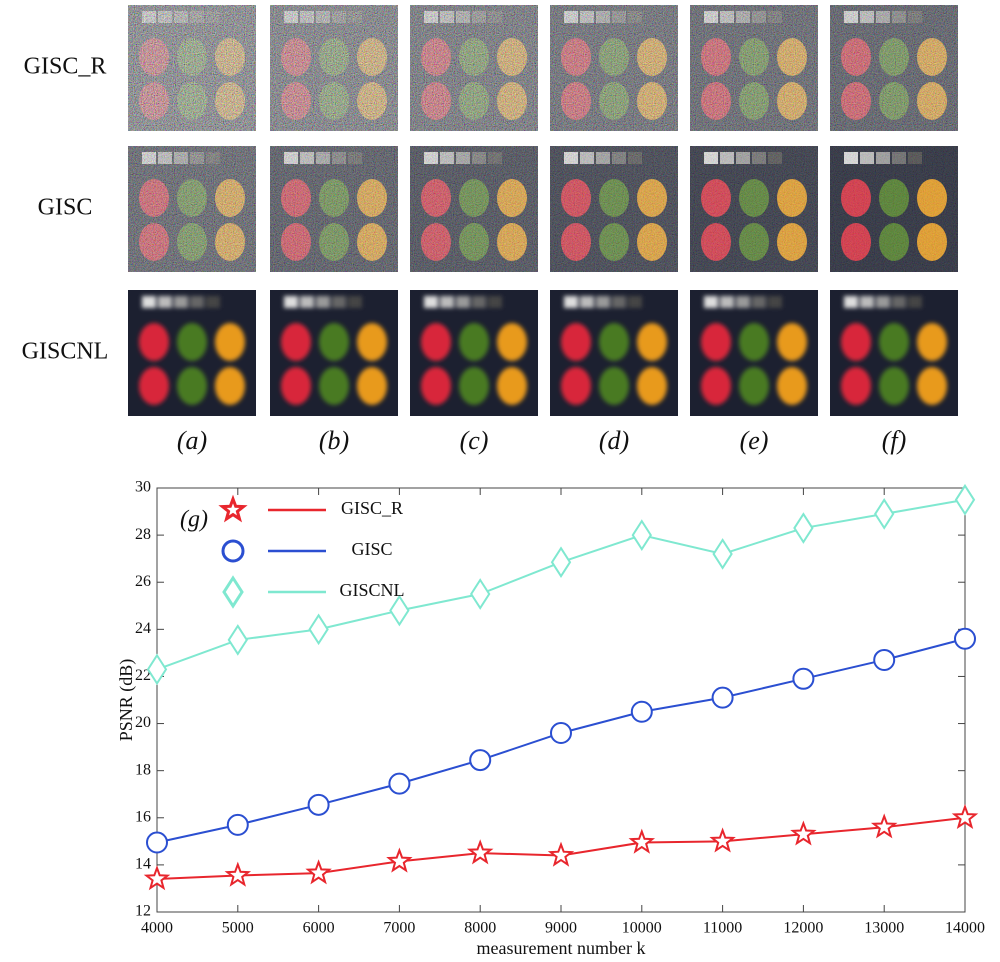 The image size is (1000, 962). What do you see at coordinates (614, 440) in the screenshot?
I see `panel-label: (d)` at bounding box center [614, 440].